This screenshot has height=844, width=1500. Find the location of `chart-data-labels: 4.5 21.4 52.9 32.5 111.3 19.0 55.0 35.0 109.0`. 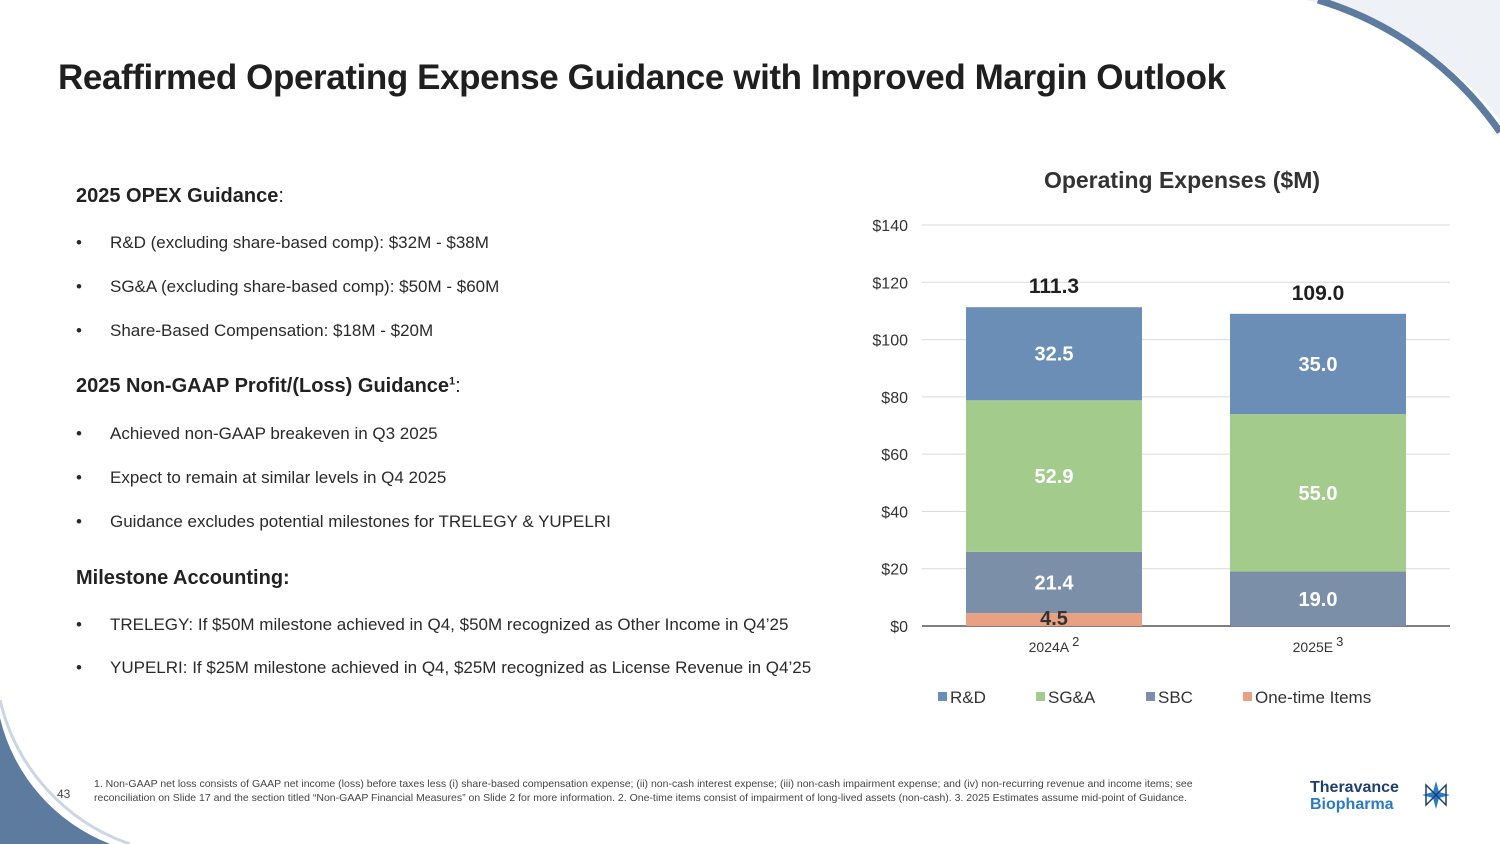

chart-data-labels: 4.5 21.4 52.9 32.5 111.3 19.0 55.0 35.0 109.0 is located at coordinates (1186, 452).